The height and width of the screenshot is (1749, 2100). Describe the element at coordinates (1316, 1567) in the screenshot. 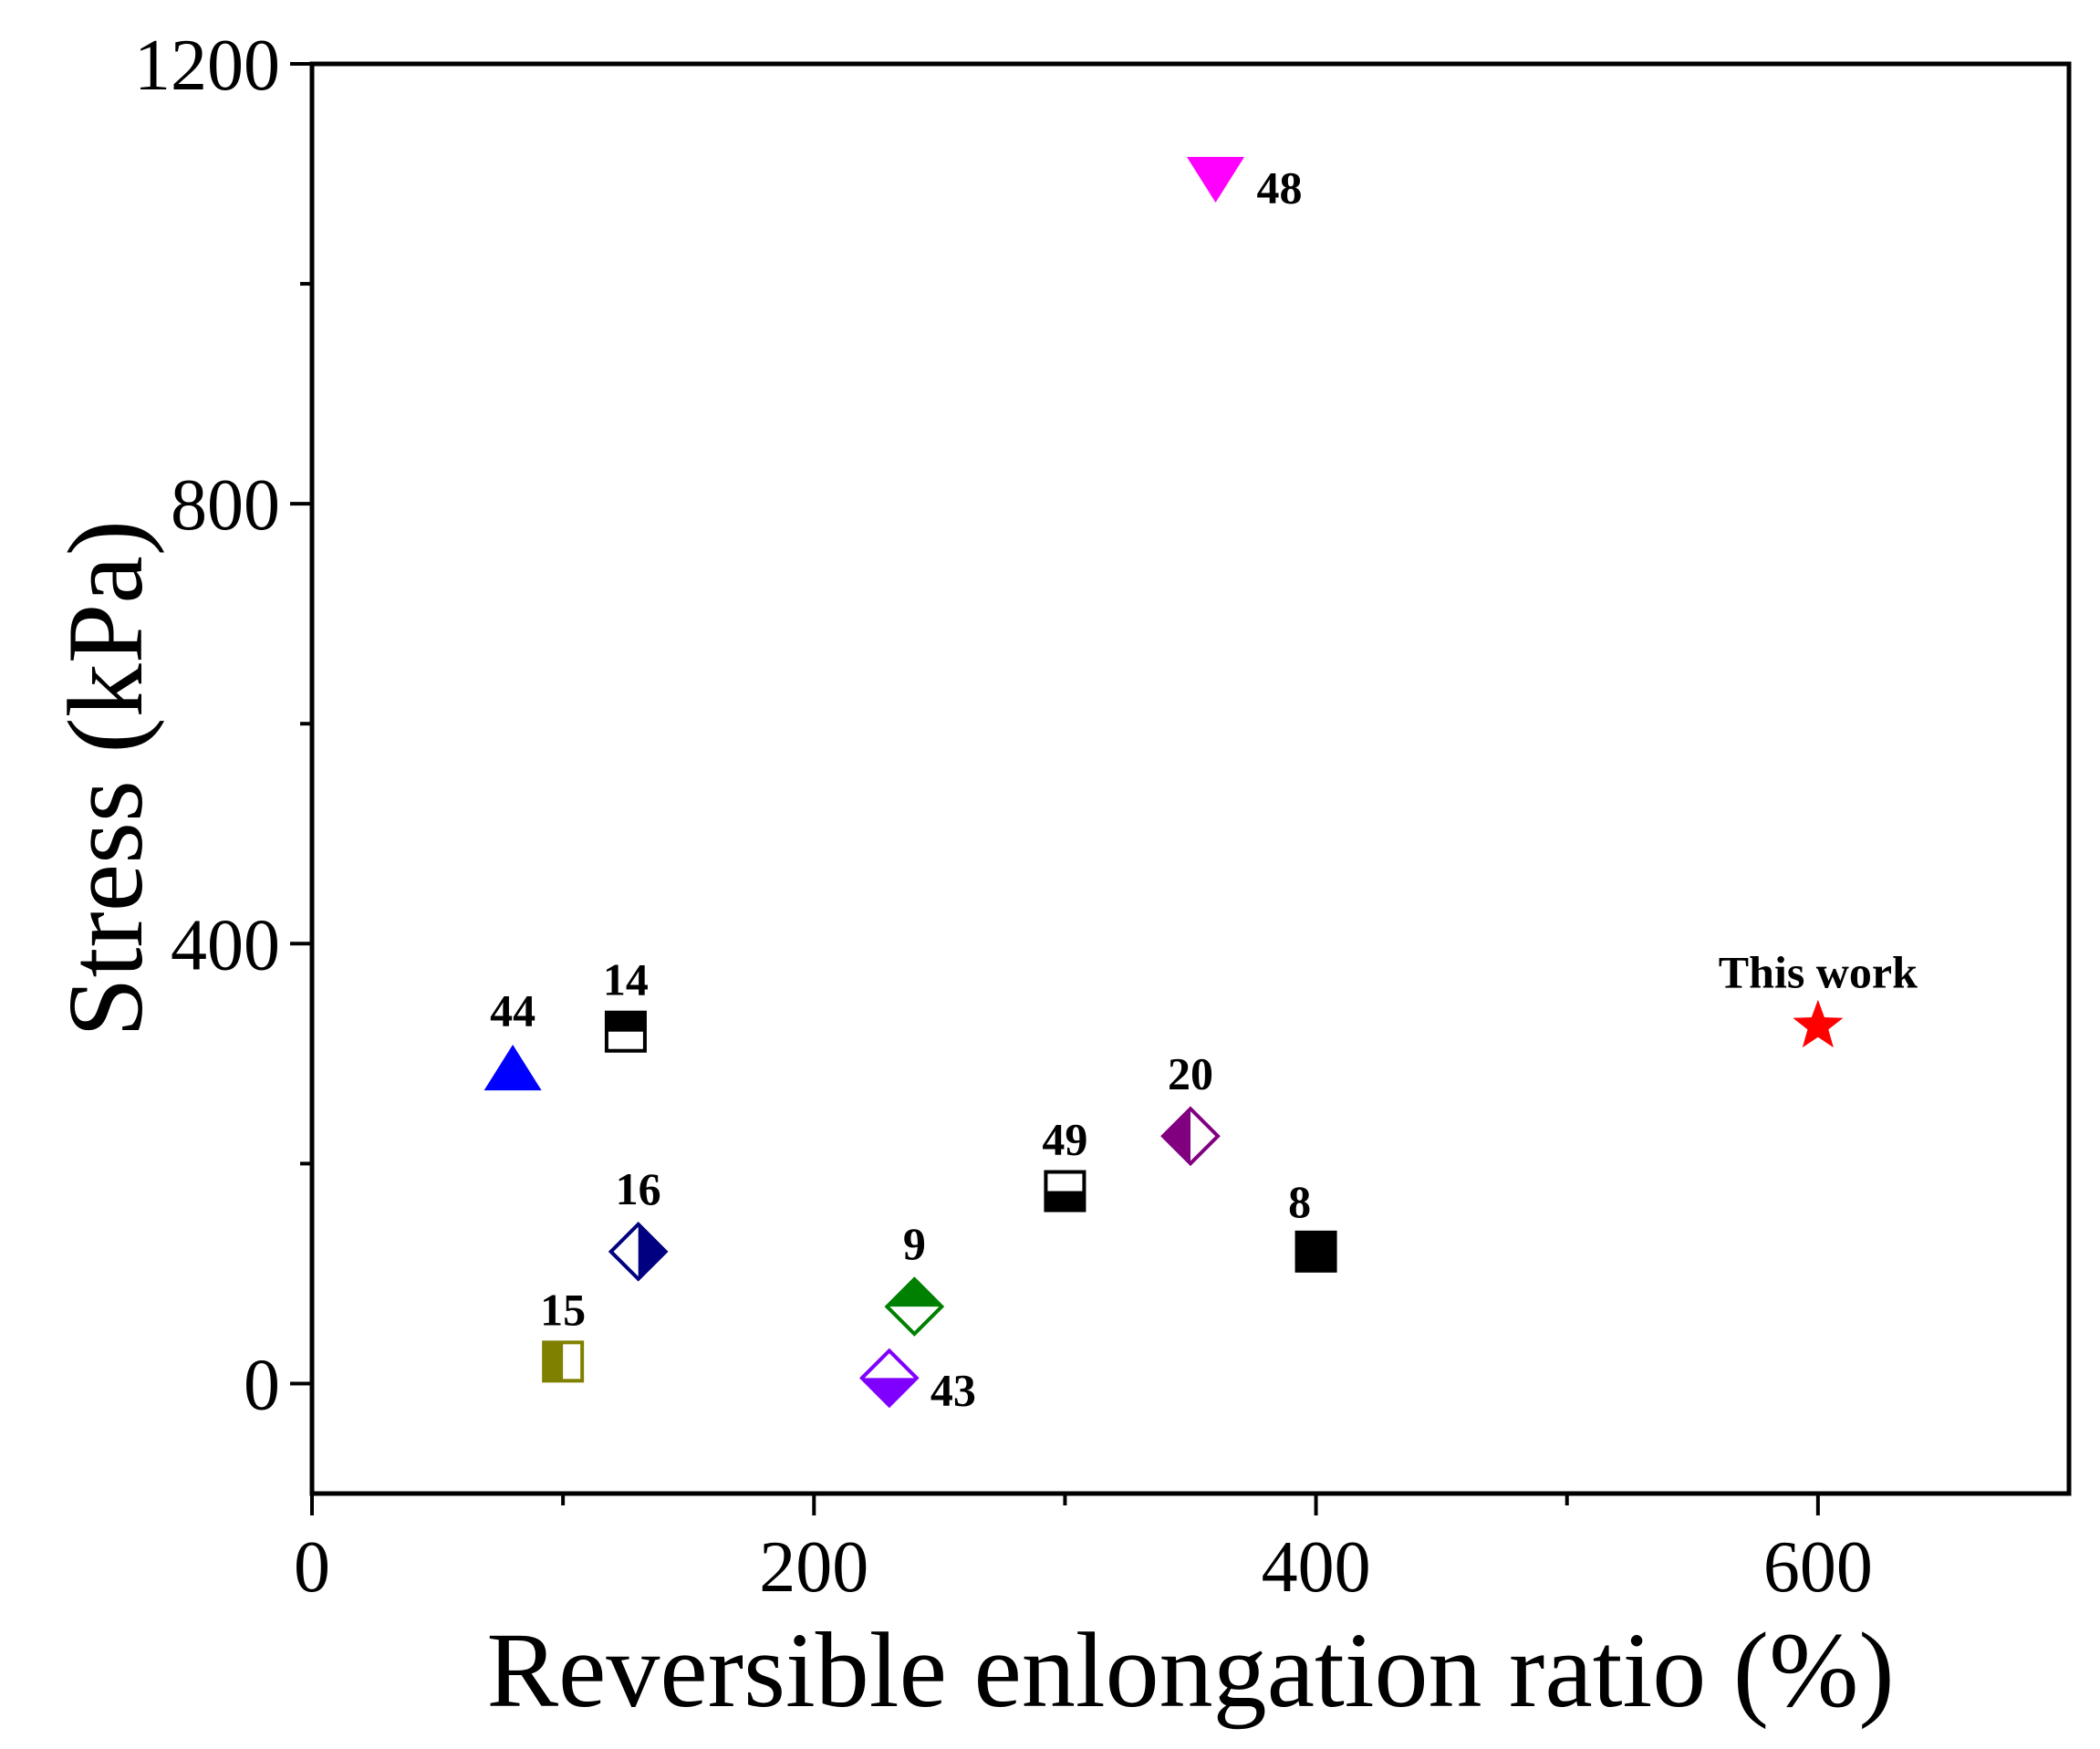

I see `x-tick-label: 400` at that location.